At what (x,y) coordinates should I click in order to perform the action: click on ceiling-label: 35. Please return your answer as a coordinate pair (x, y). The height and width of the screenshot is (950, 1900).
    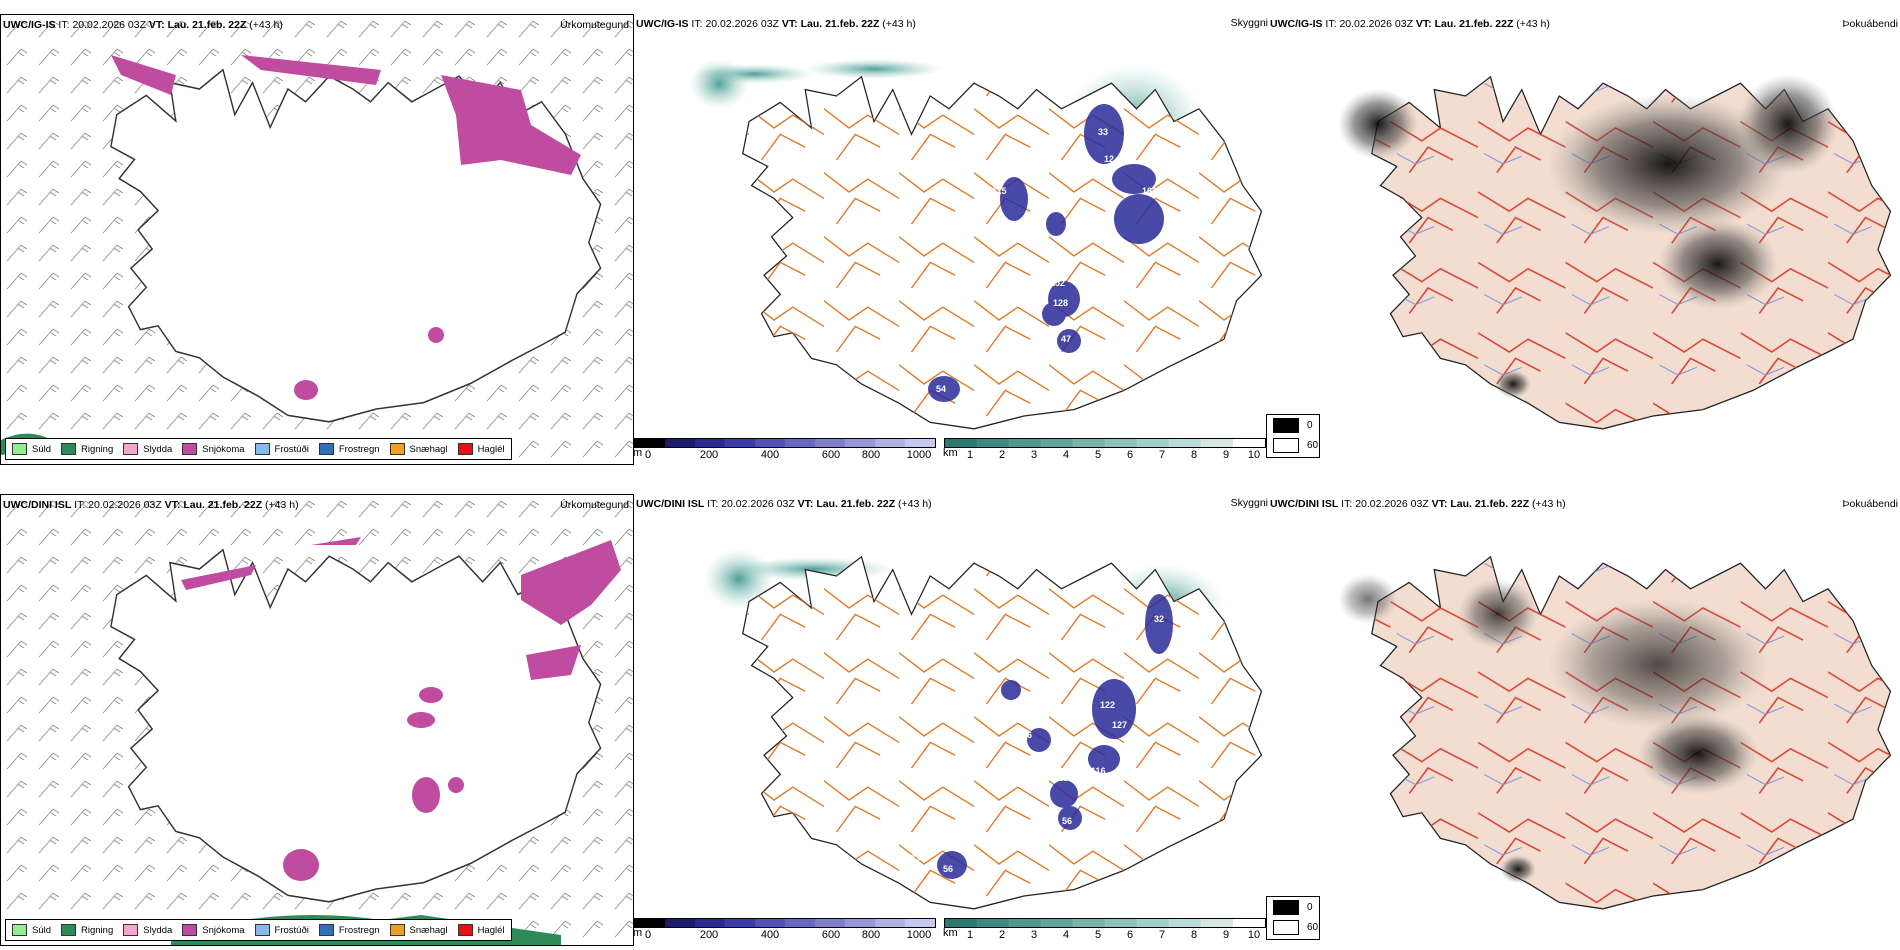
    Looking at the image, I should click on (1199, 142).